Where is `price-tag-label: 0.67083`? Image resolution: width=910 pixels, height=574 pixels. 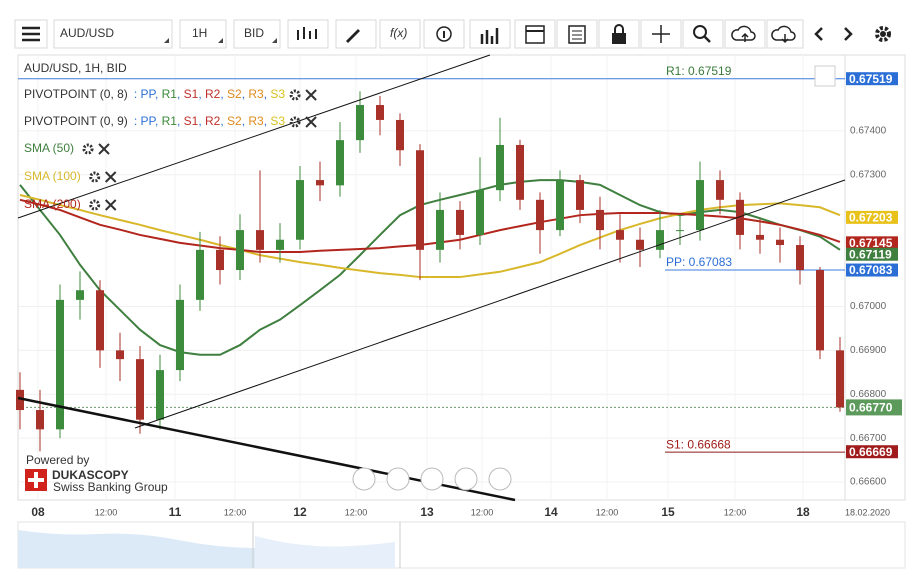
price-tag-label: 0.67083 is located at coordinates (871, 270).